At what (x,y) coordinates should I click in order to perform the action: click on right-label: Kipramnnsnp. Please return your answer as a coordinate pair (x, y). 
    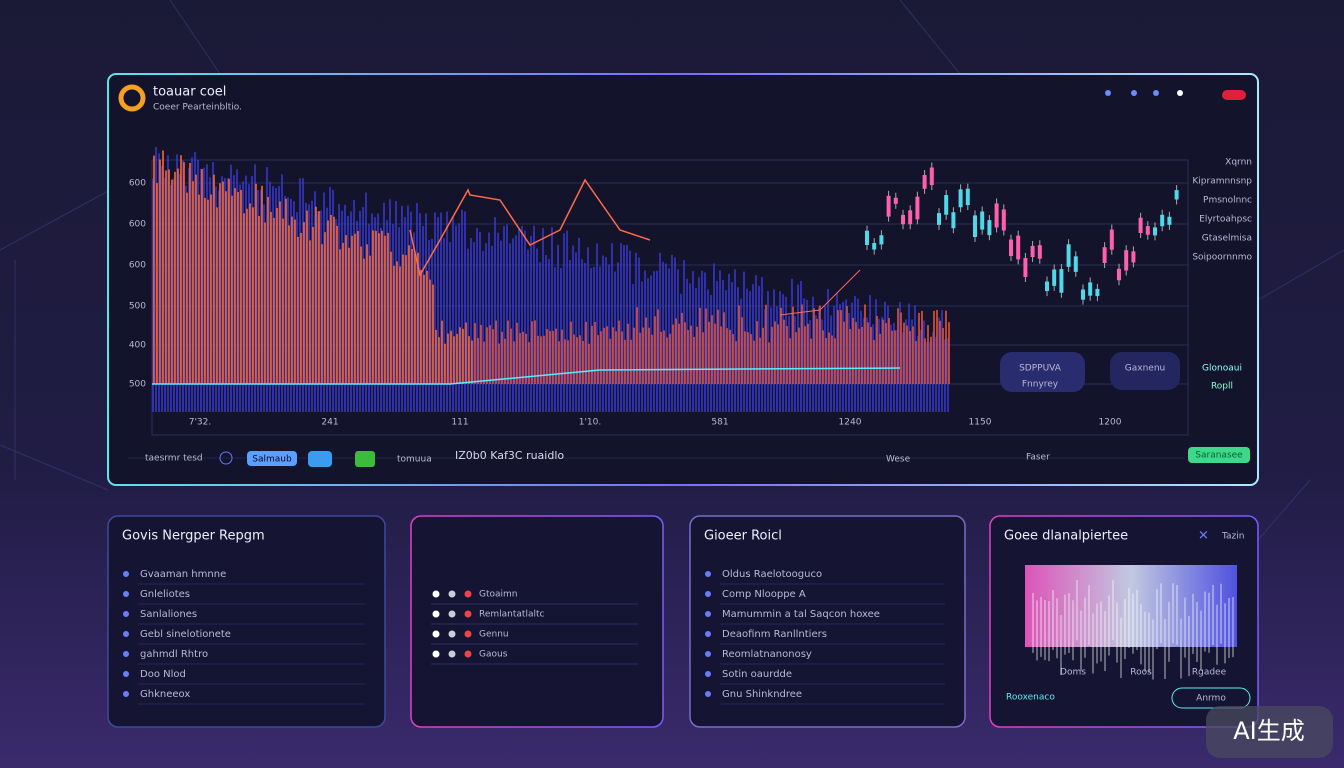
    Looking at the image, I should click on (1222, 182).